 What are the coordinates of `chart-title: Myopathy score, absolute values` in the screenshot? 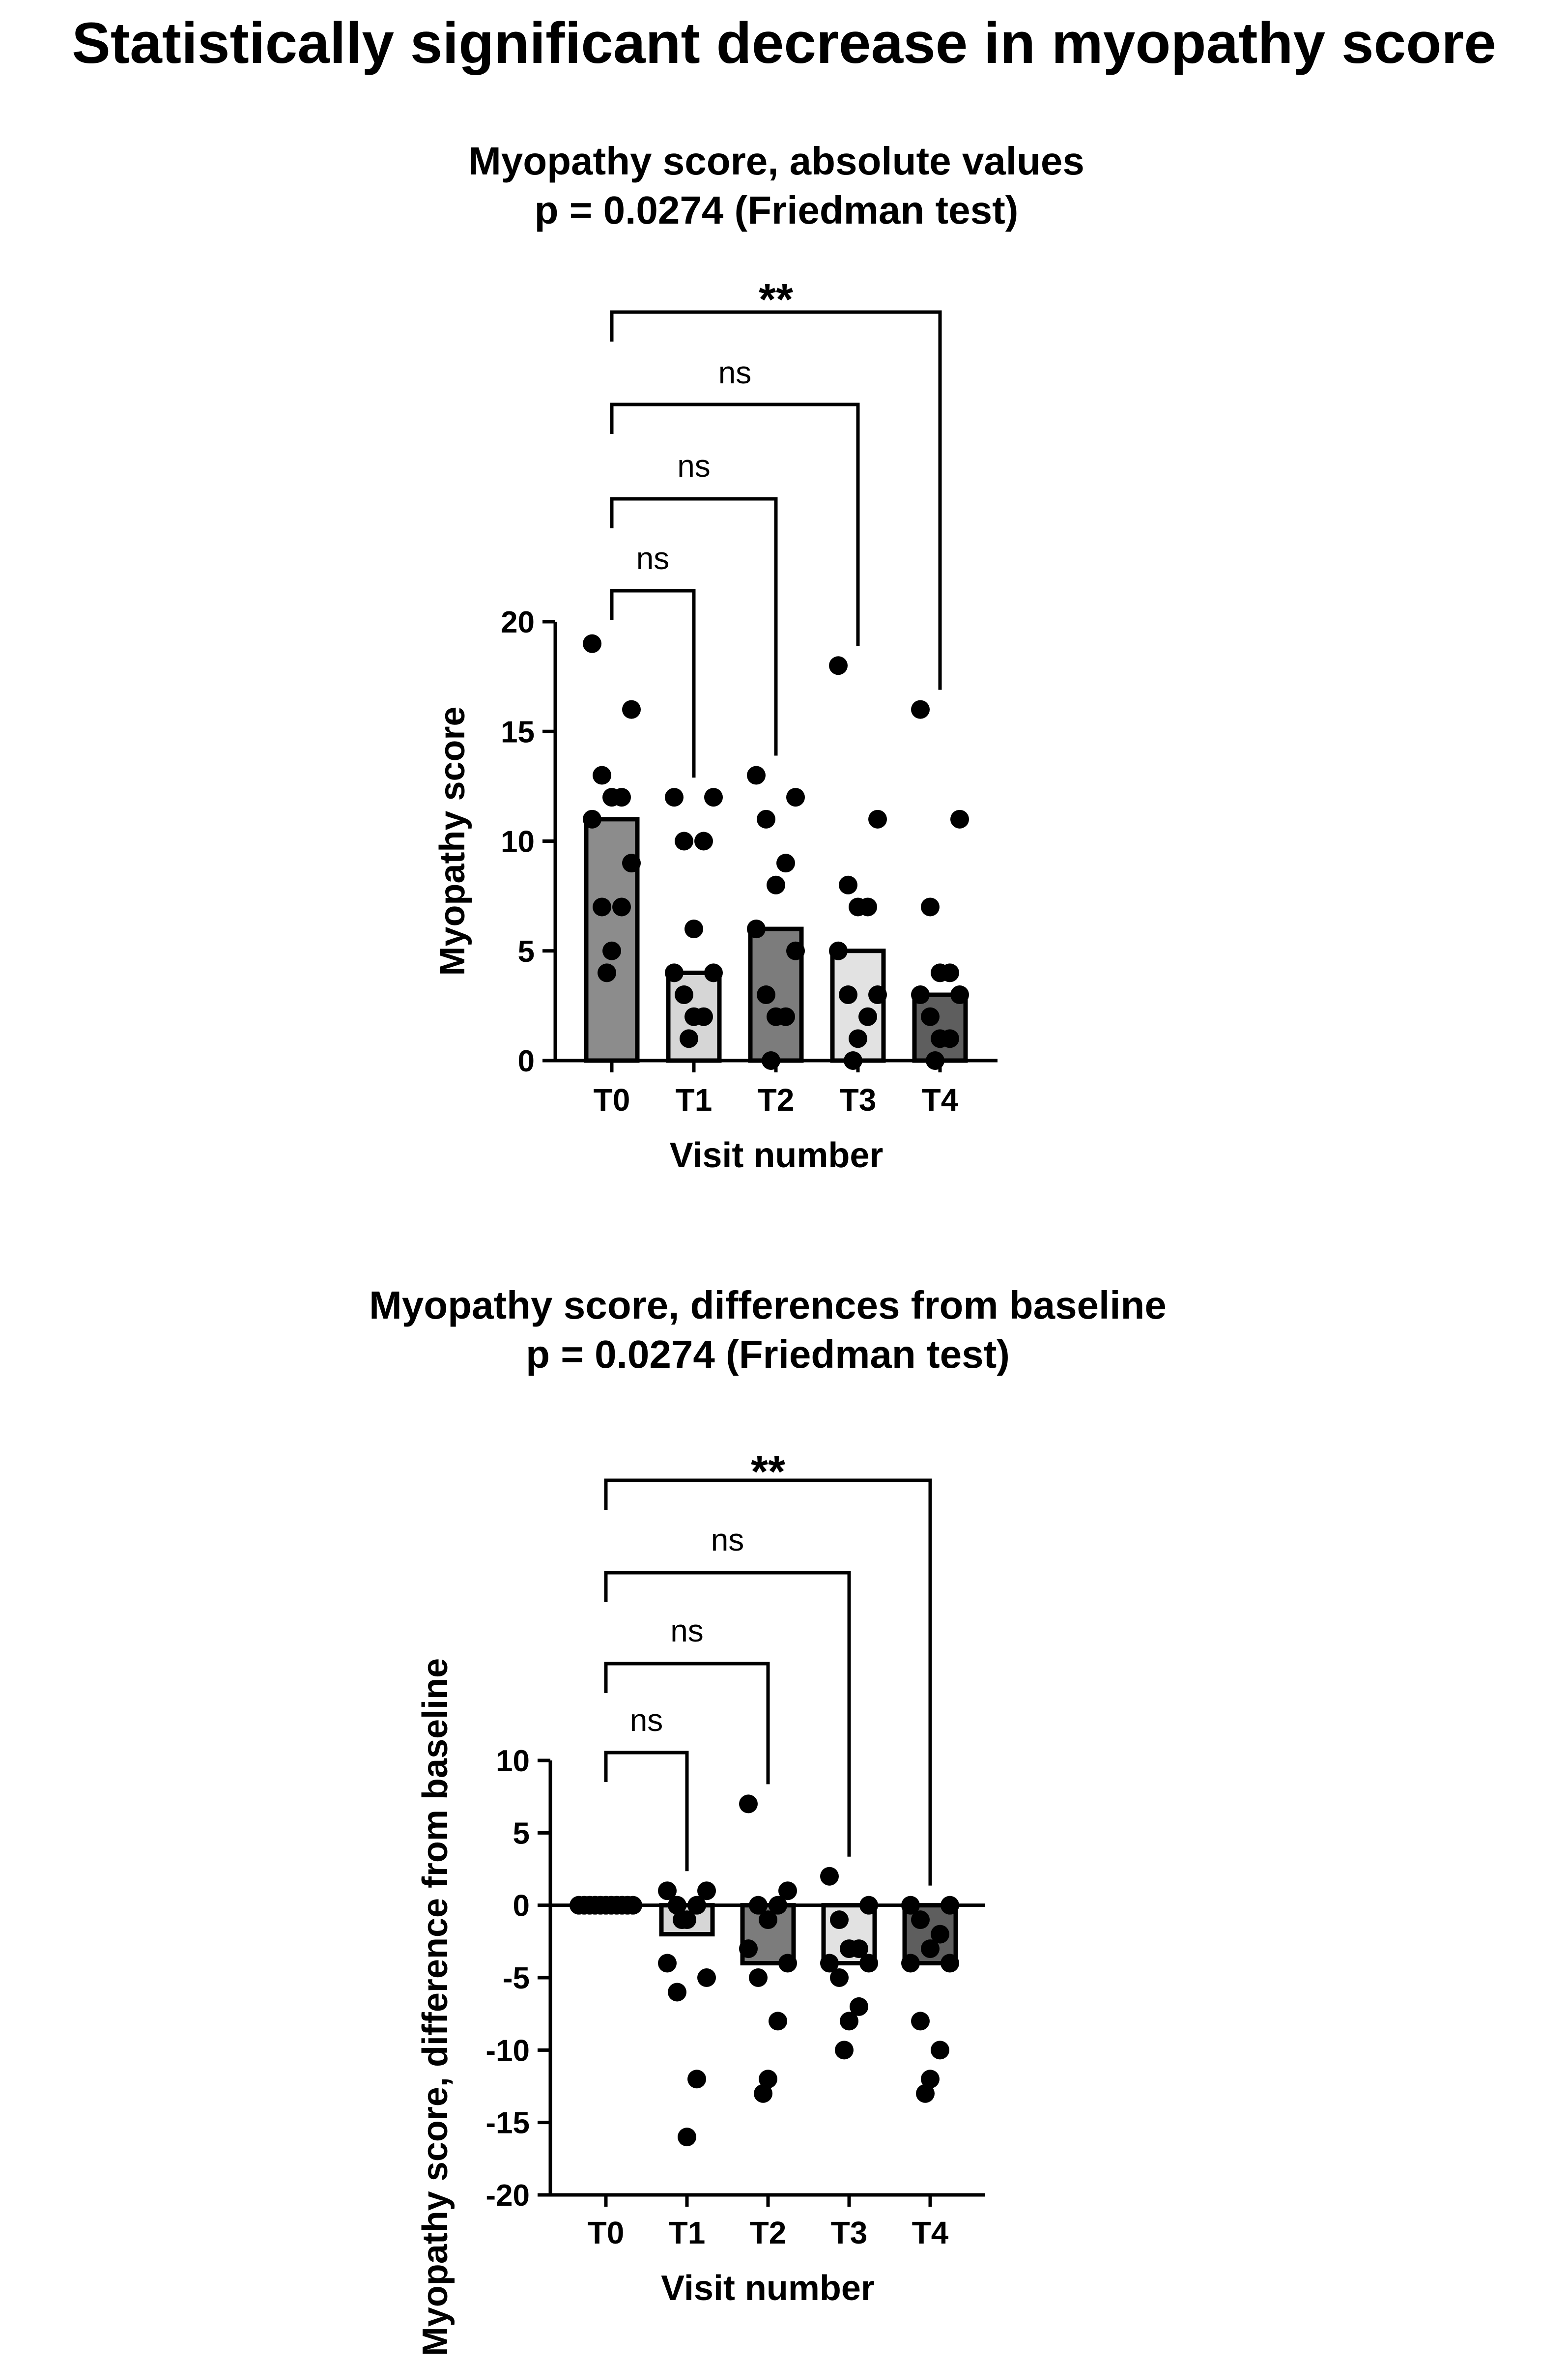 It's located at (776, 161).